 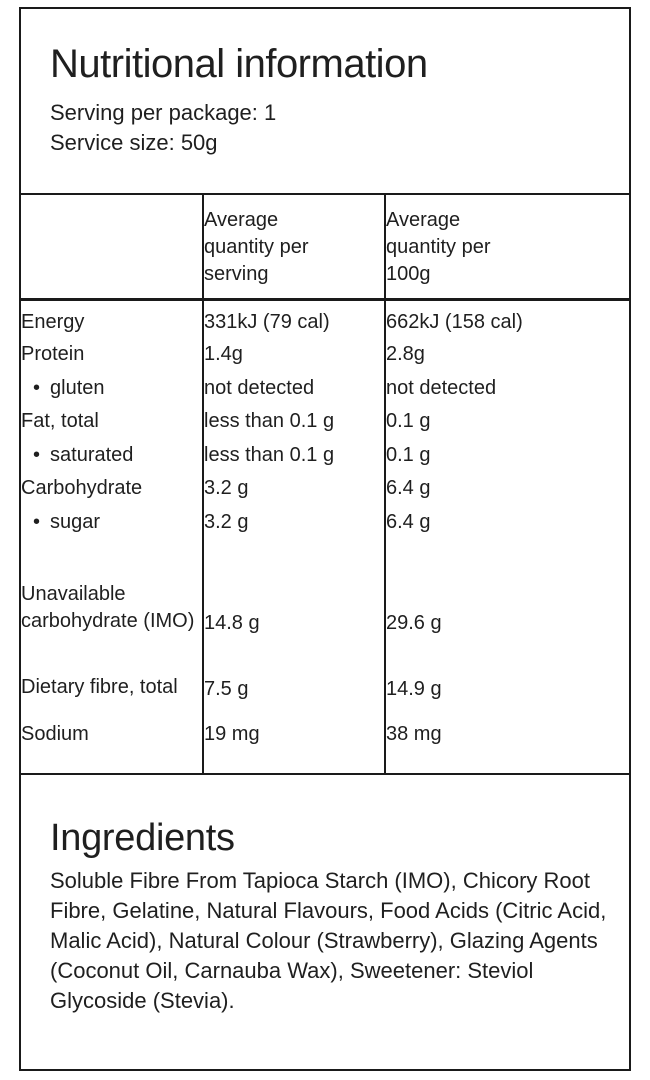 What do you see at coordinates (293, 672) in the screenshot?
I see `value-per-serving: 7.5 g` at bounding box center [293, 672].